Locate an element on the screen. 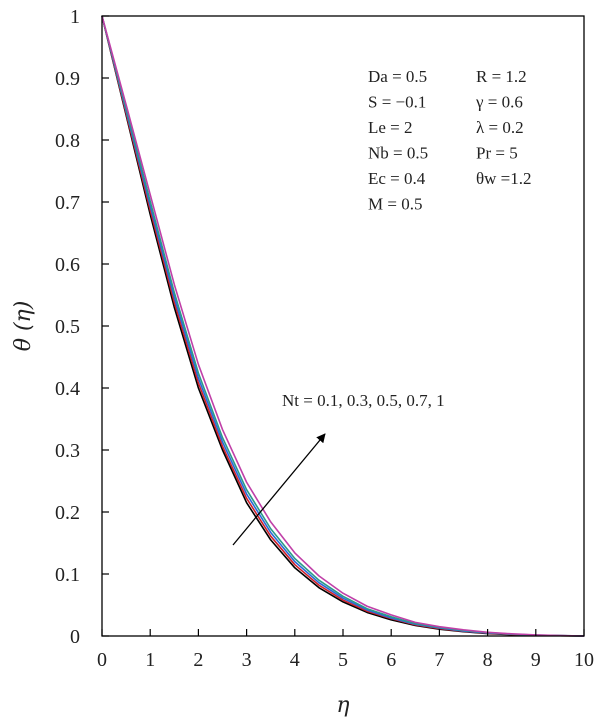 This screenshot has height=721, width=600. y-axis-label: θ (η) is located at coordinates (23, 326).